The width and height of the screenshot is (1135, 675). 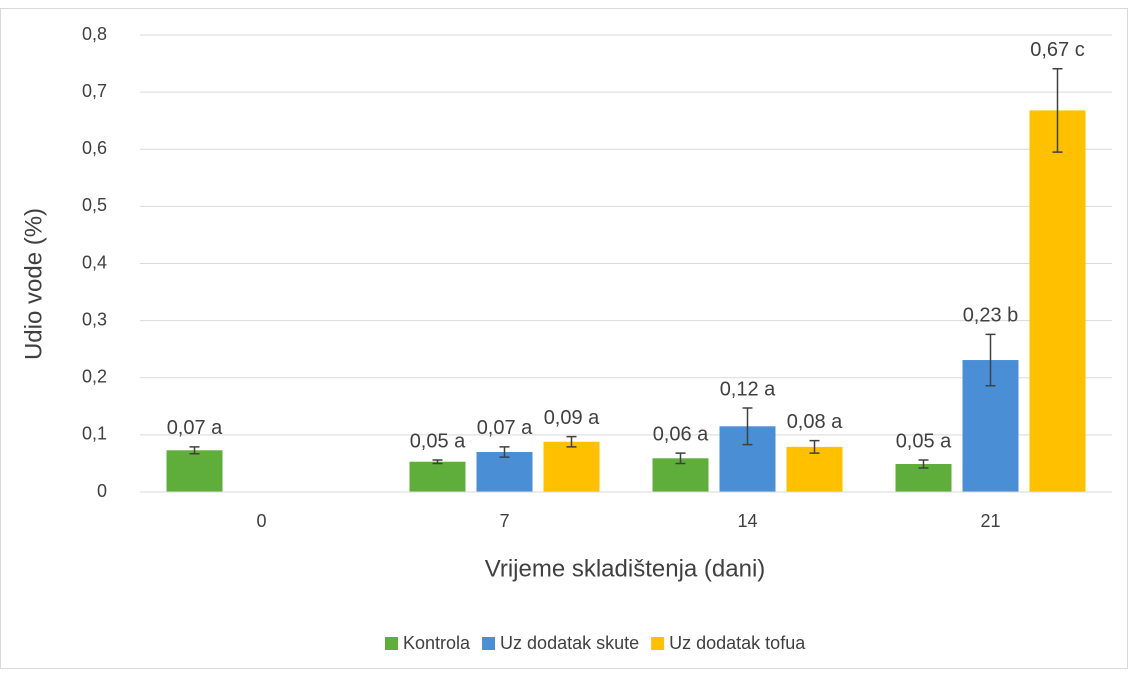 I want to click on data-label: 0,23 b, so click(x=991, y=316).